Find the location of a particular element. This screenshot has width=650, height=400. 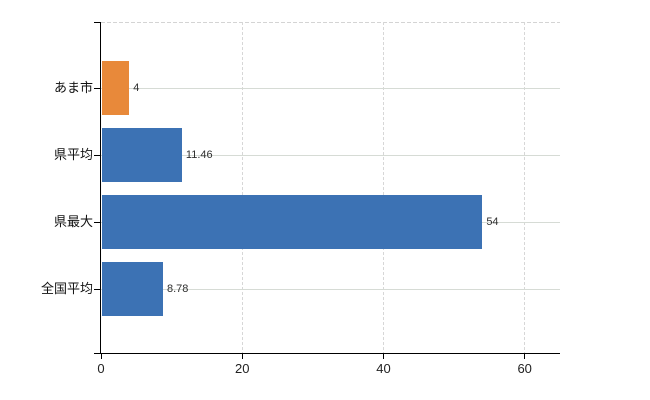

category-label: 全国平均 is located at coordinates (66, 288).